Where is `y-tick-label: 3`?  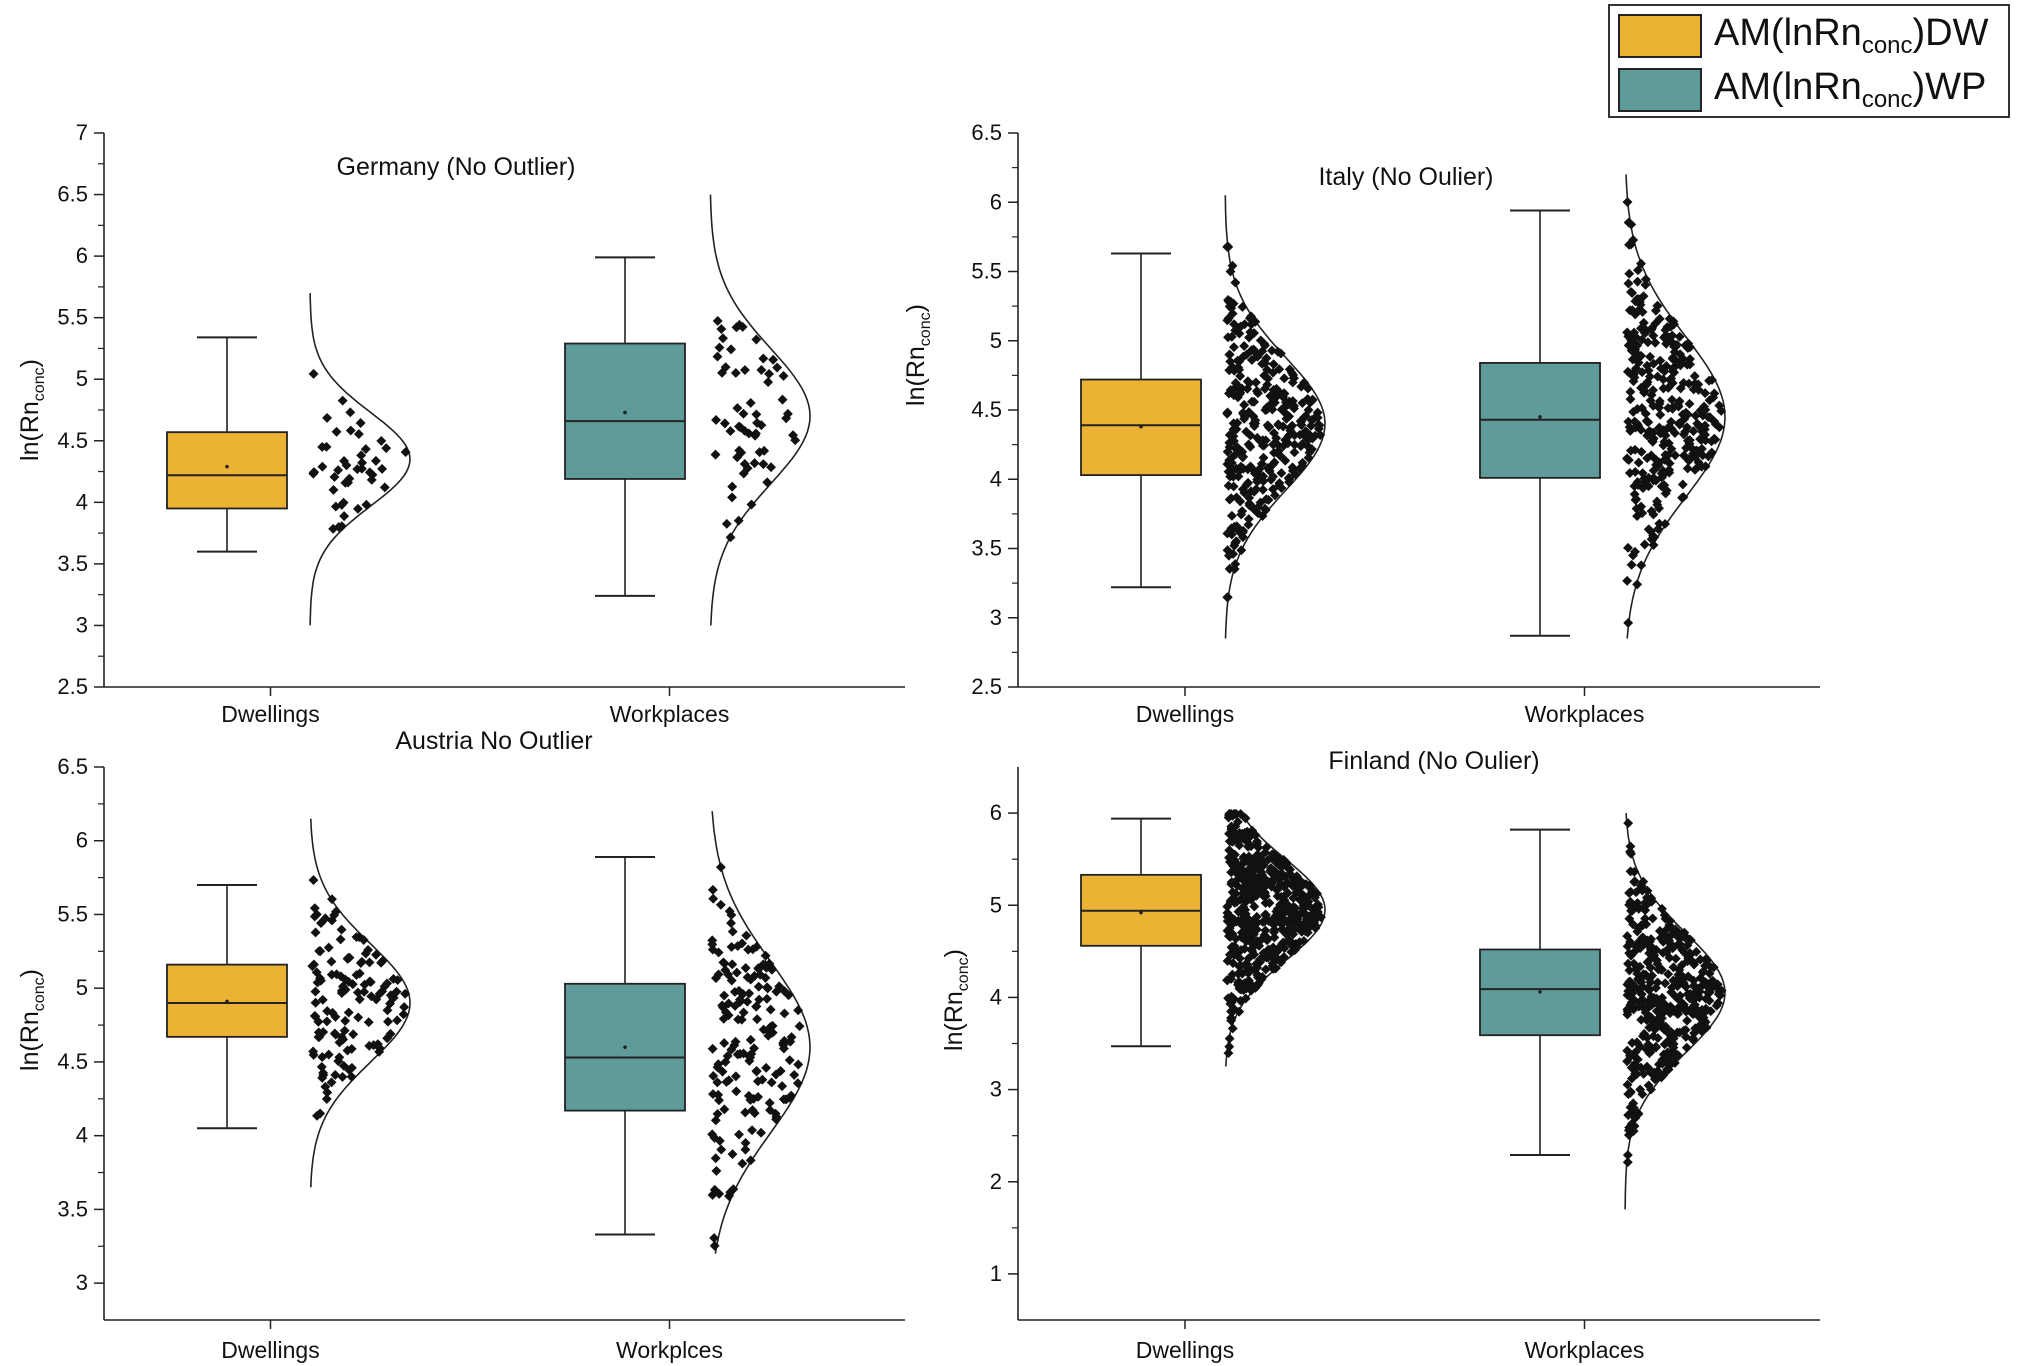 y-tick-label: 3 is located at coordinates (82, 1282).